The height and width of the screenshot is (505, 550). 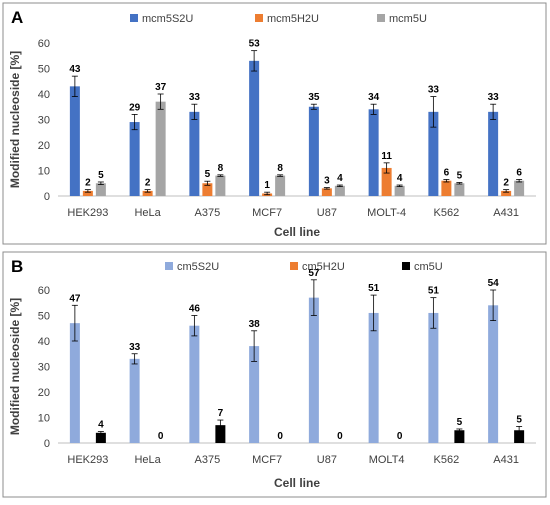 What do you see at coordinates (161, 87) in the screenshot?
I see `data-label: 37` at bounding box center [161, 87].